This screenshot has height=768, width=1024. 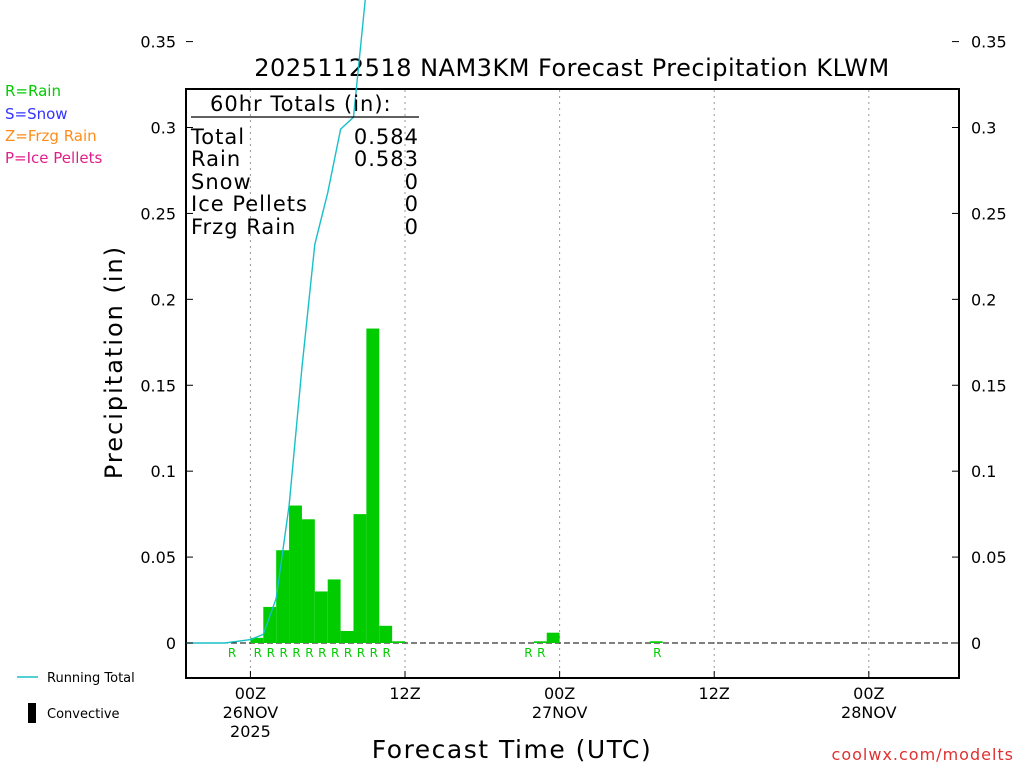 I want to click on totals-label-snow: Snow, so click(x=221, y=182).